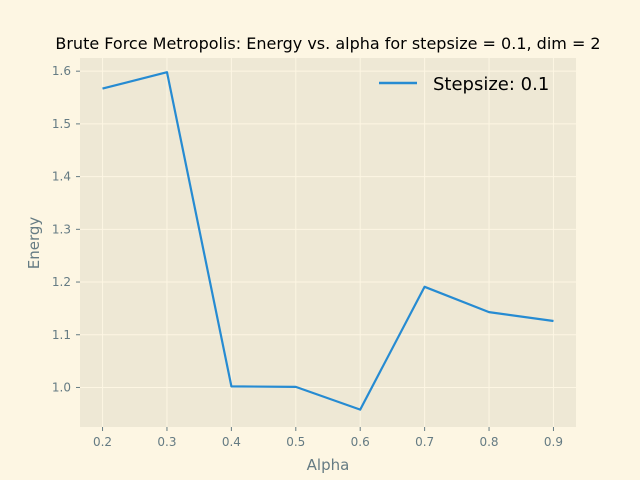  What do you see at coordinates (61, 124) in the screenshot?
I see `y-tick-label: 1.5` at bounding box center [61, 124].